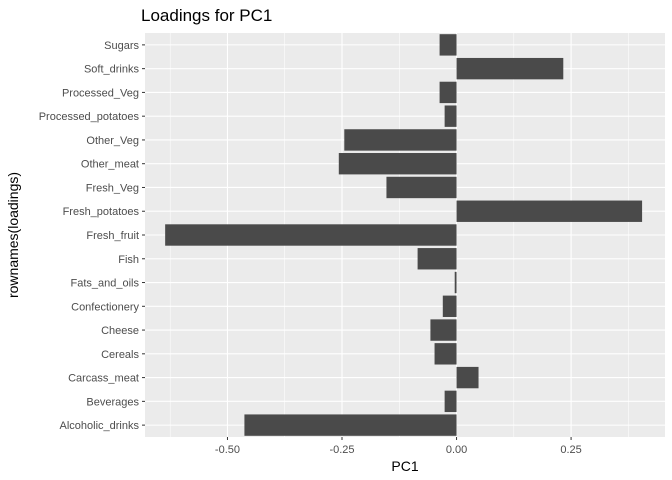 Image resolution: width=672 pixels, height=480 pixels. Describe the element at coordinates (121, 46) in the screenshot. I see `y-tick-label: Sugars` at that location.